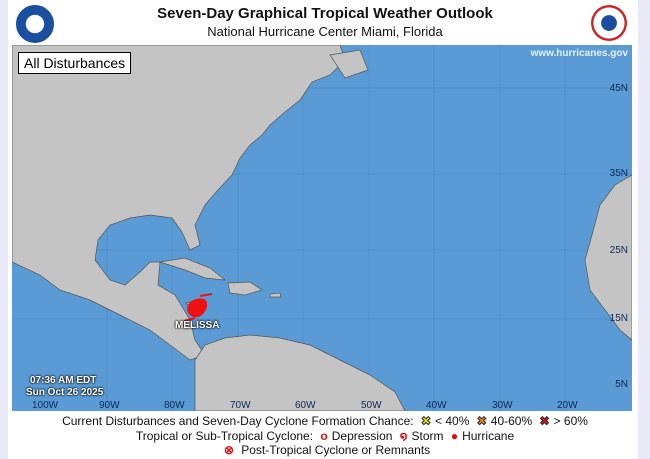  Describe the element at coordinates (224, 436) in the screenshot. I see `legend-label: Tropical or Sub-Tropical Cyclone:` at that location.